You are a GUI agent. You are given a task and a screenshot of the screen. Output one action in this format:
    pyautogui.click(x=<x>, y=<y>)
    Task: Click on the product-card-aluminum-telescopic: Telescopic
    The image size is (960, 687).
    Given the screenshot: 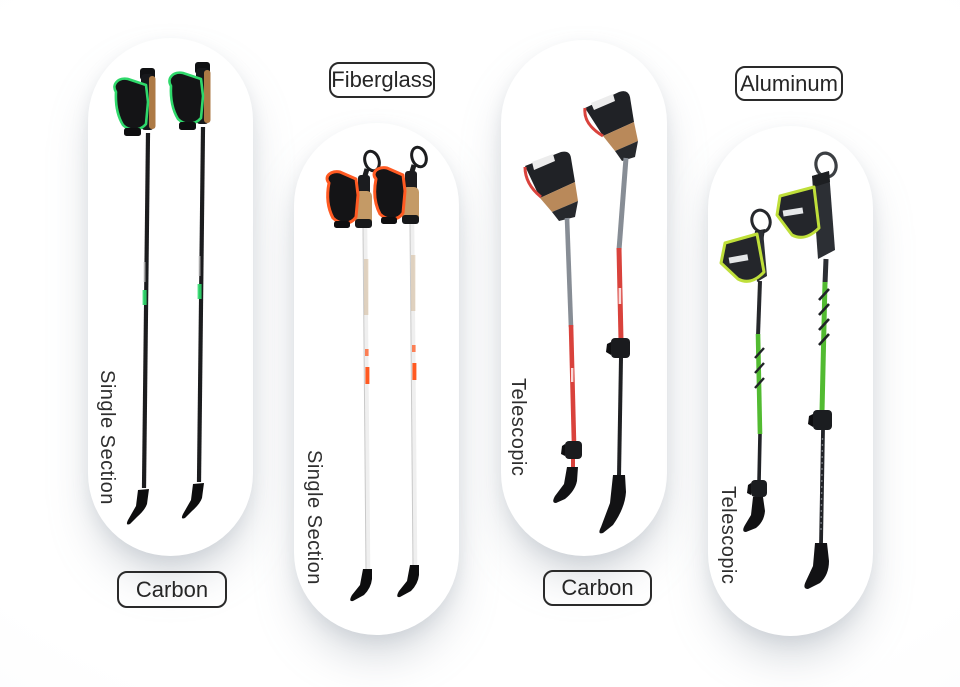 What is the action you would take?
    pyautogui.click(x=790, y=381)
    